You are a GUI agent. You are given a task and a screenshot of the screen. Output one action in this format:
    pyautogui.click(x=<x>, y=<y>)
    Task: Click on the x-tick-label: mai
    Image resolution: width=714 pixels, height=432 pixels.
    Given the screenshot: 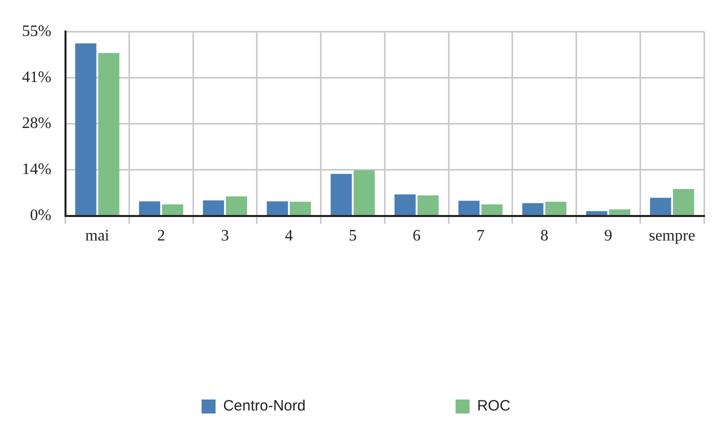 What is the action you would take?
    pyautogui.click(x=97, y=236)
    